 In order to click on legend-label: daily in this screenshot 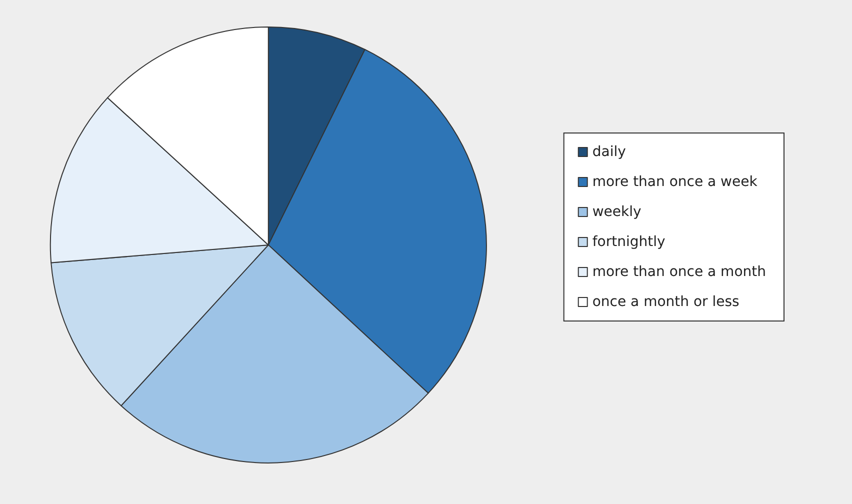, I will do `click(609, 152)`.